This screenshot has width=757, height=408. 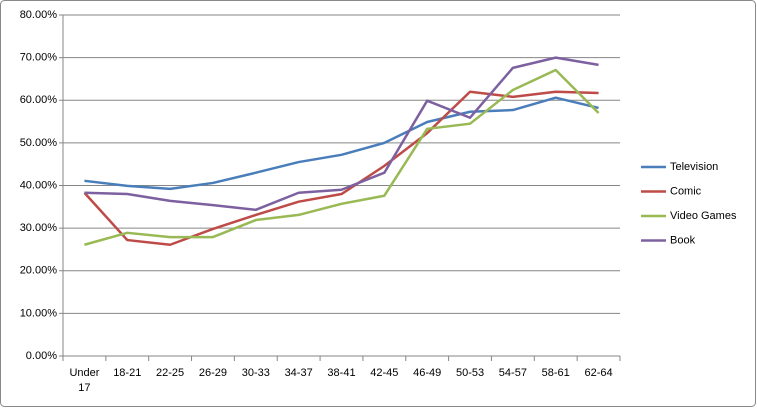 I want to click on y-tick-label: 30.00%, so click(x=39, y=228).